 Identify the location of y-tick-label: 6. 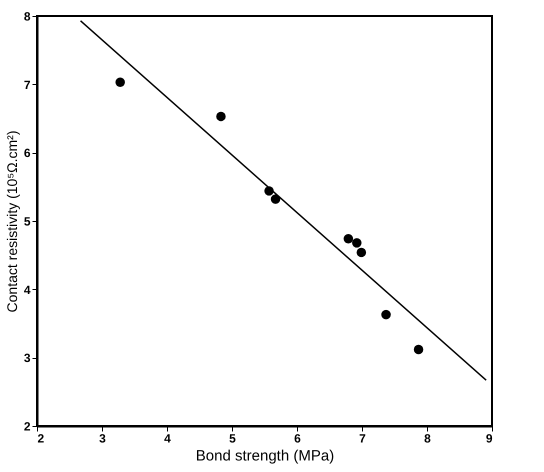
(27, 153).